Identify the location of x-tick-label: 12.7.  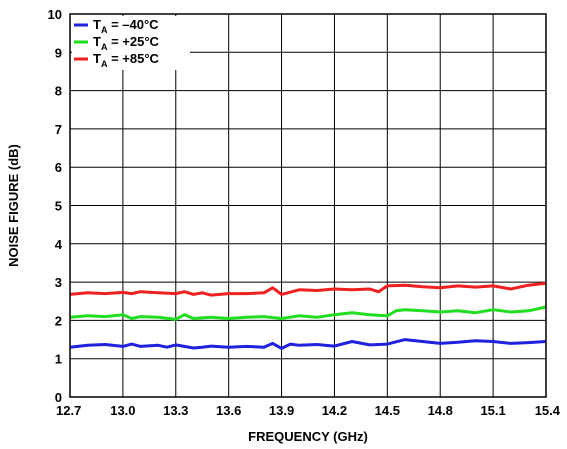
(68, 410).